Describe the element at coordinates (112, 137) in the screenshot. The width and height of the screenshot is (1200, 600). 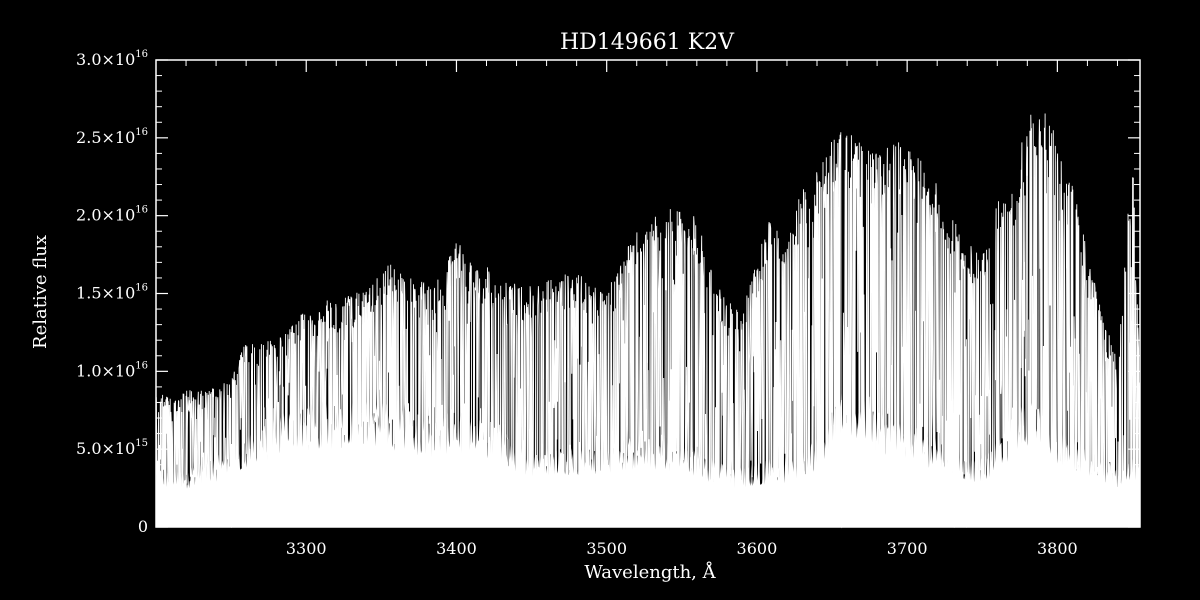
I see `y-tick-label: 2.5×10¹⁶` at that location.